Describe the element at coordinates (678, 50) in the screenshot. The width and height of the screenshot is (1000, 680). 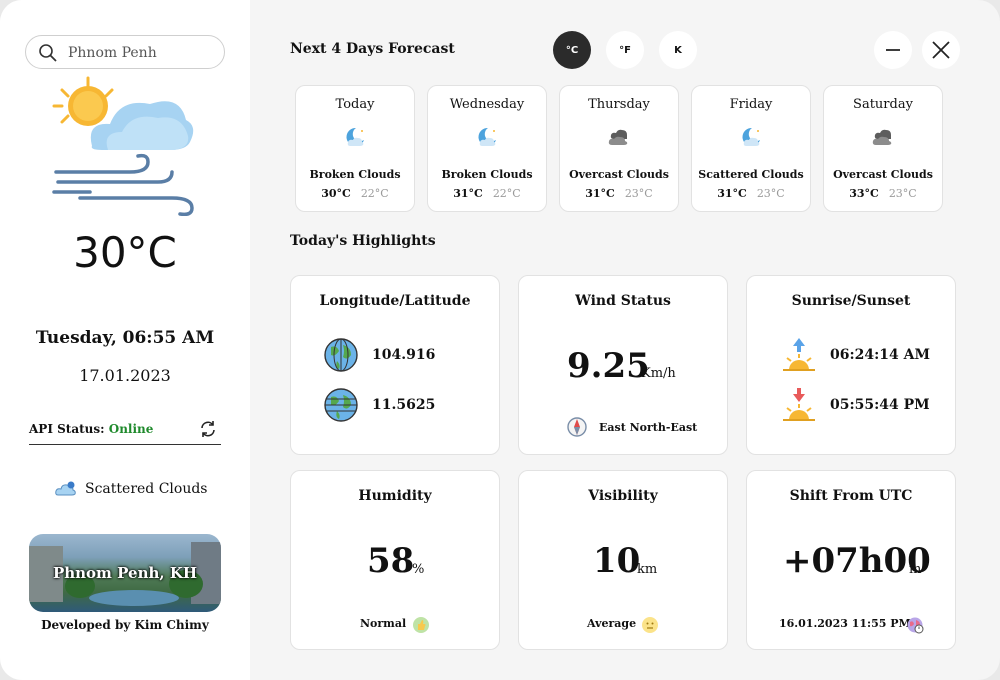
I see `unit-kelvin-button: K` at that location.